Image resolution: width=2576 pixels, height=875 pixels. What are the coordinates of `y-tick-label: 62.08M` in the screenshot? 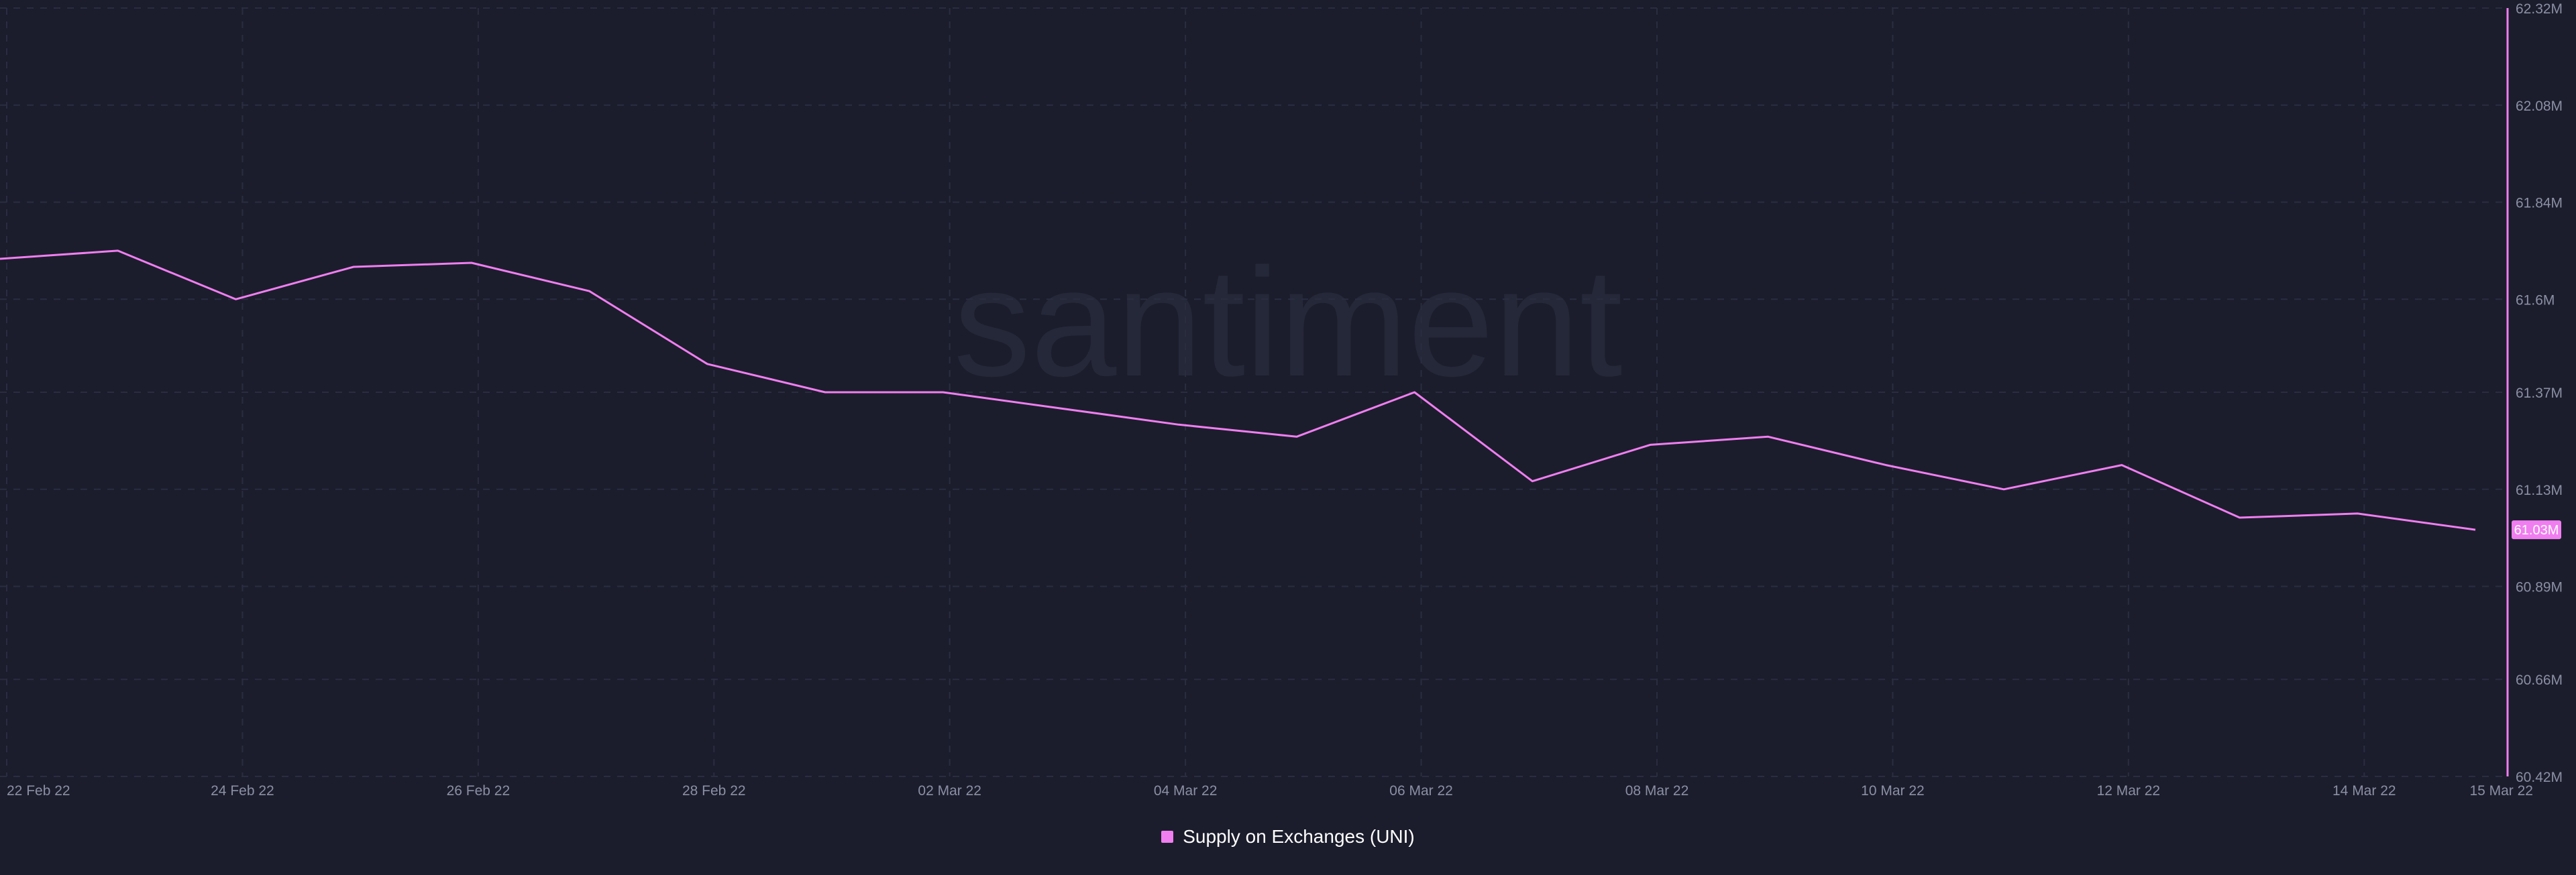 It's located at (2539, 106).